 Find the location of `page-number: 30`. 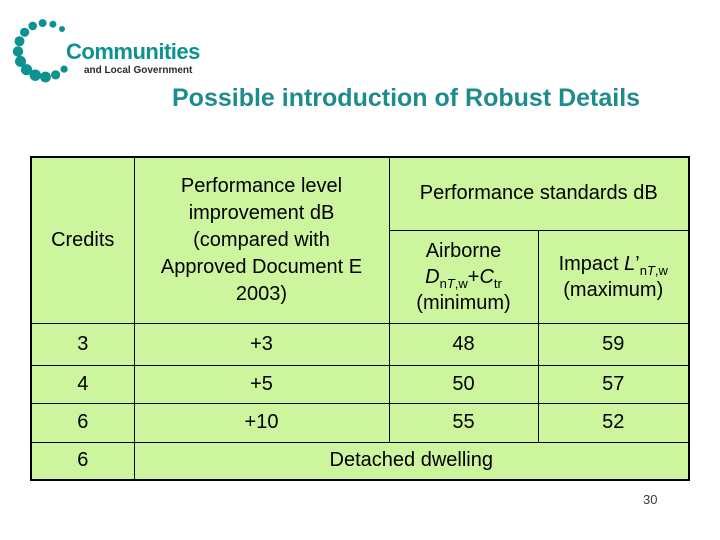

page-number: 30 is located at coordinates (650, 499).